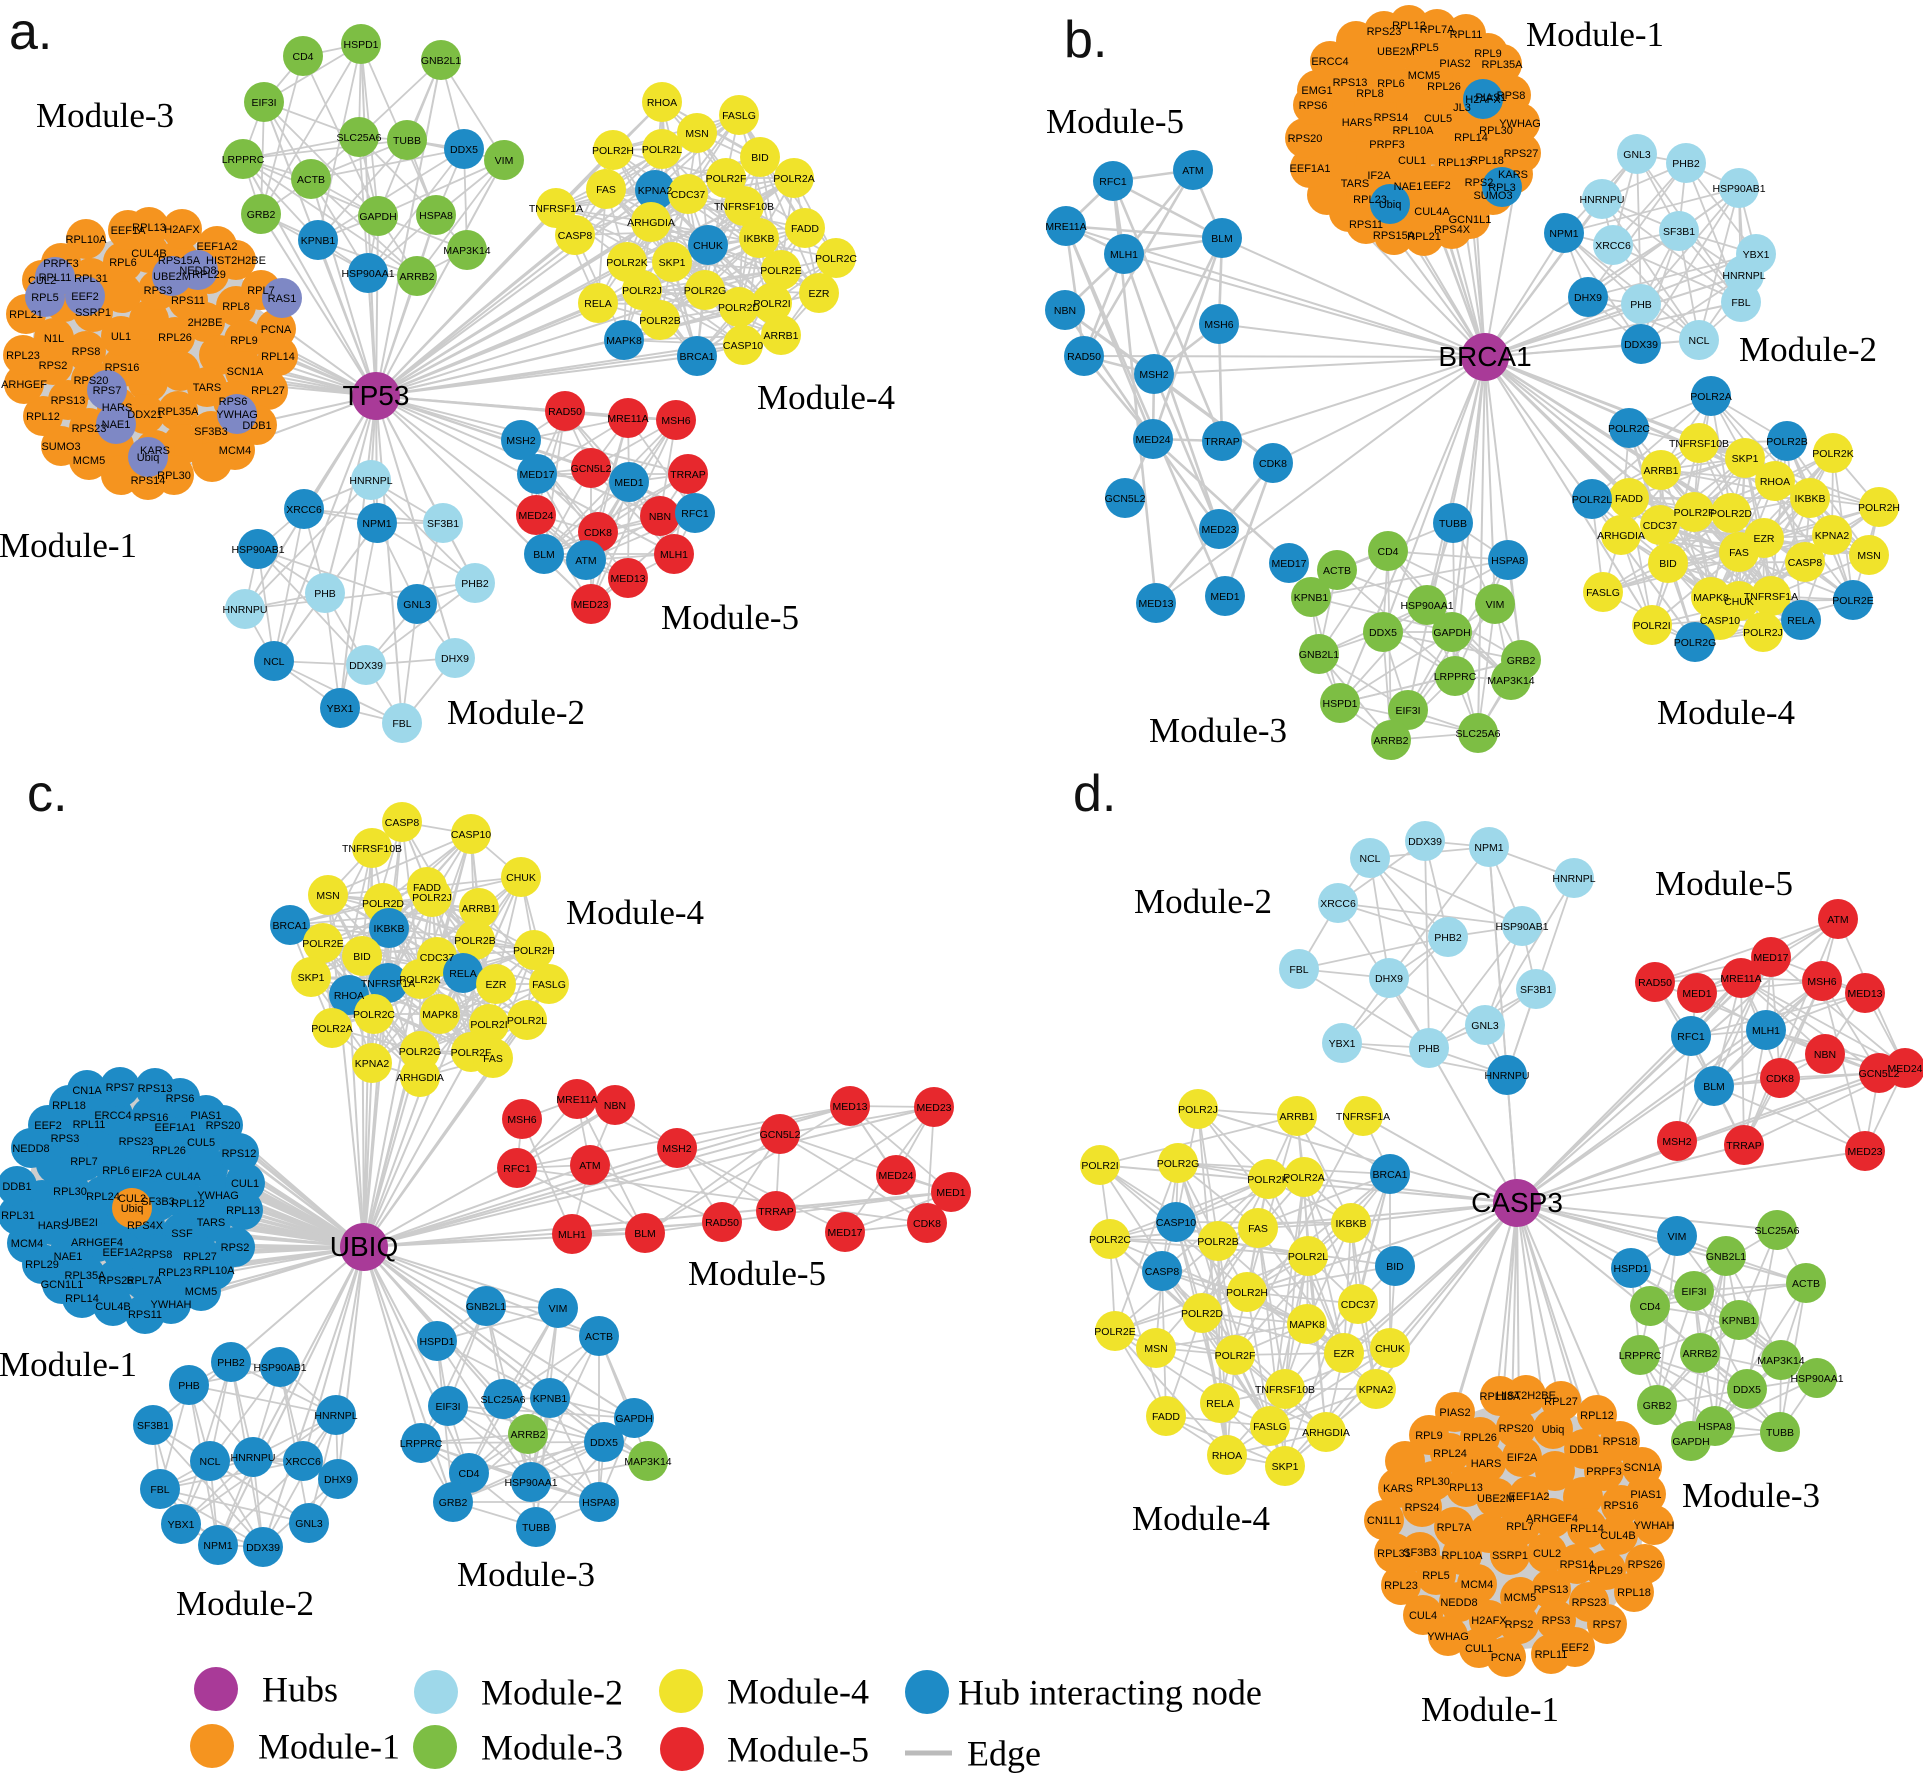  Describe the element at coordinates (517, 1169) in the screenshot. I see `svg-text: RFC1` at that location.